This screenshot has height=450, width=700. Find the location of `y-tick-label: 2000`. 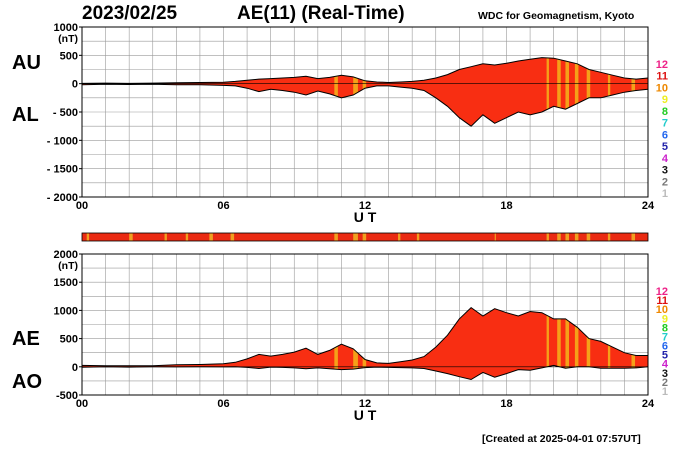

y-tick-label: 2000 is located at coordinates (66, 255).